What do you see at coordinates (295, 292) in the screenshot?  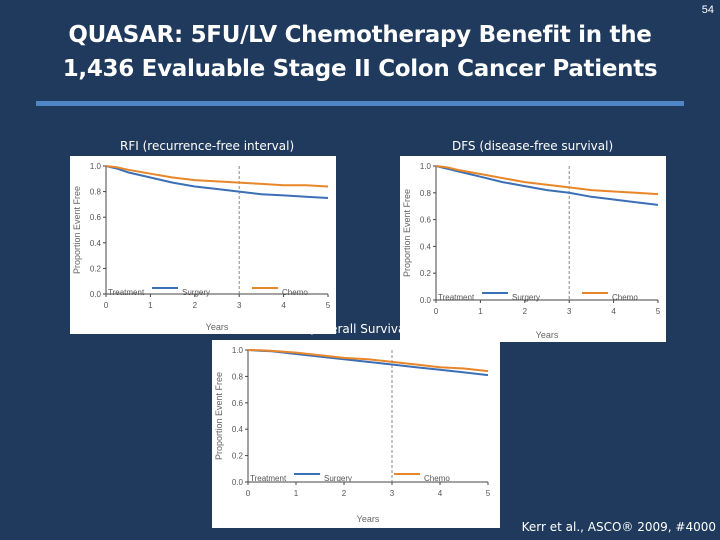 I see `rfi-legend-label-chemo: Chemo` at bounding box center [295, 292].